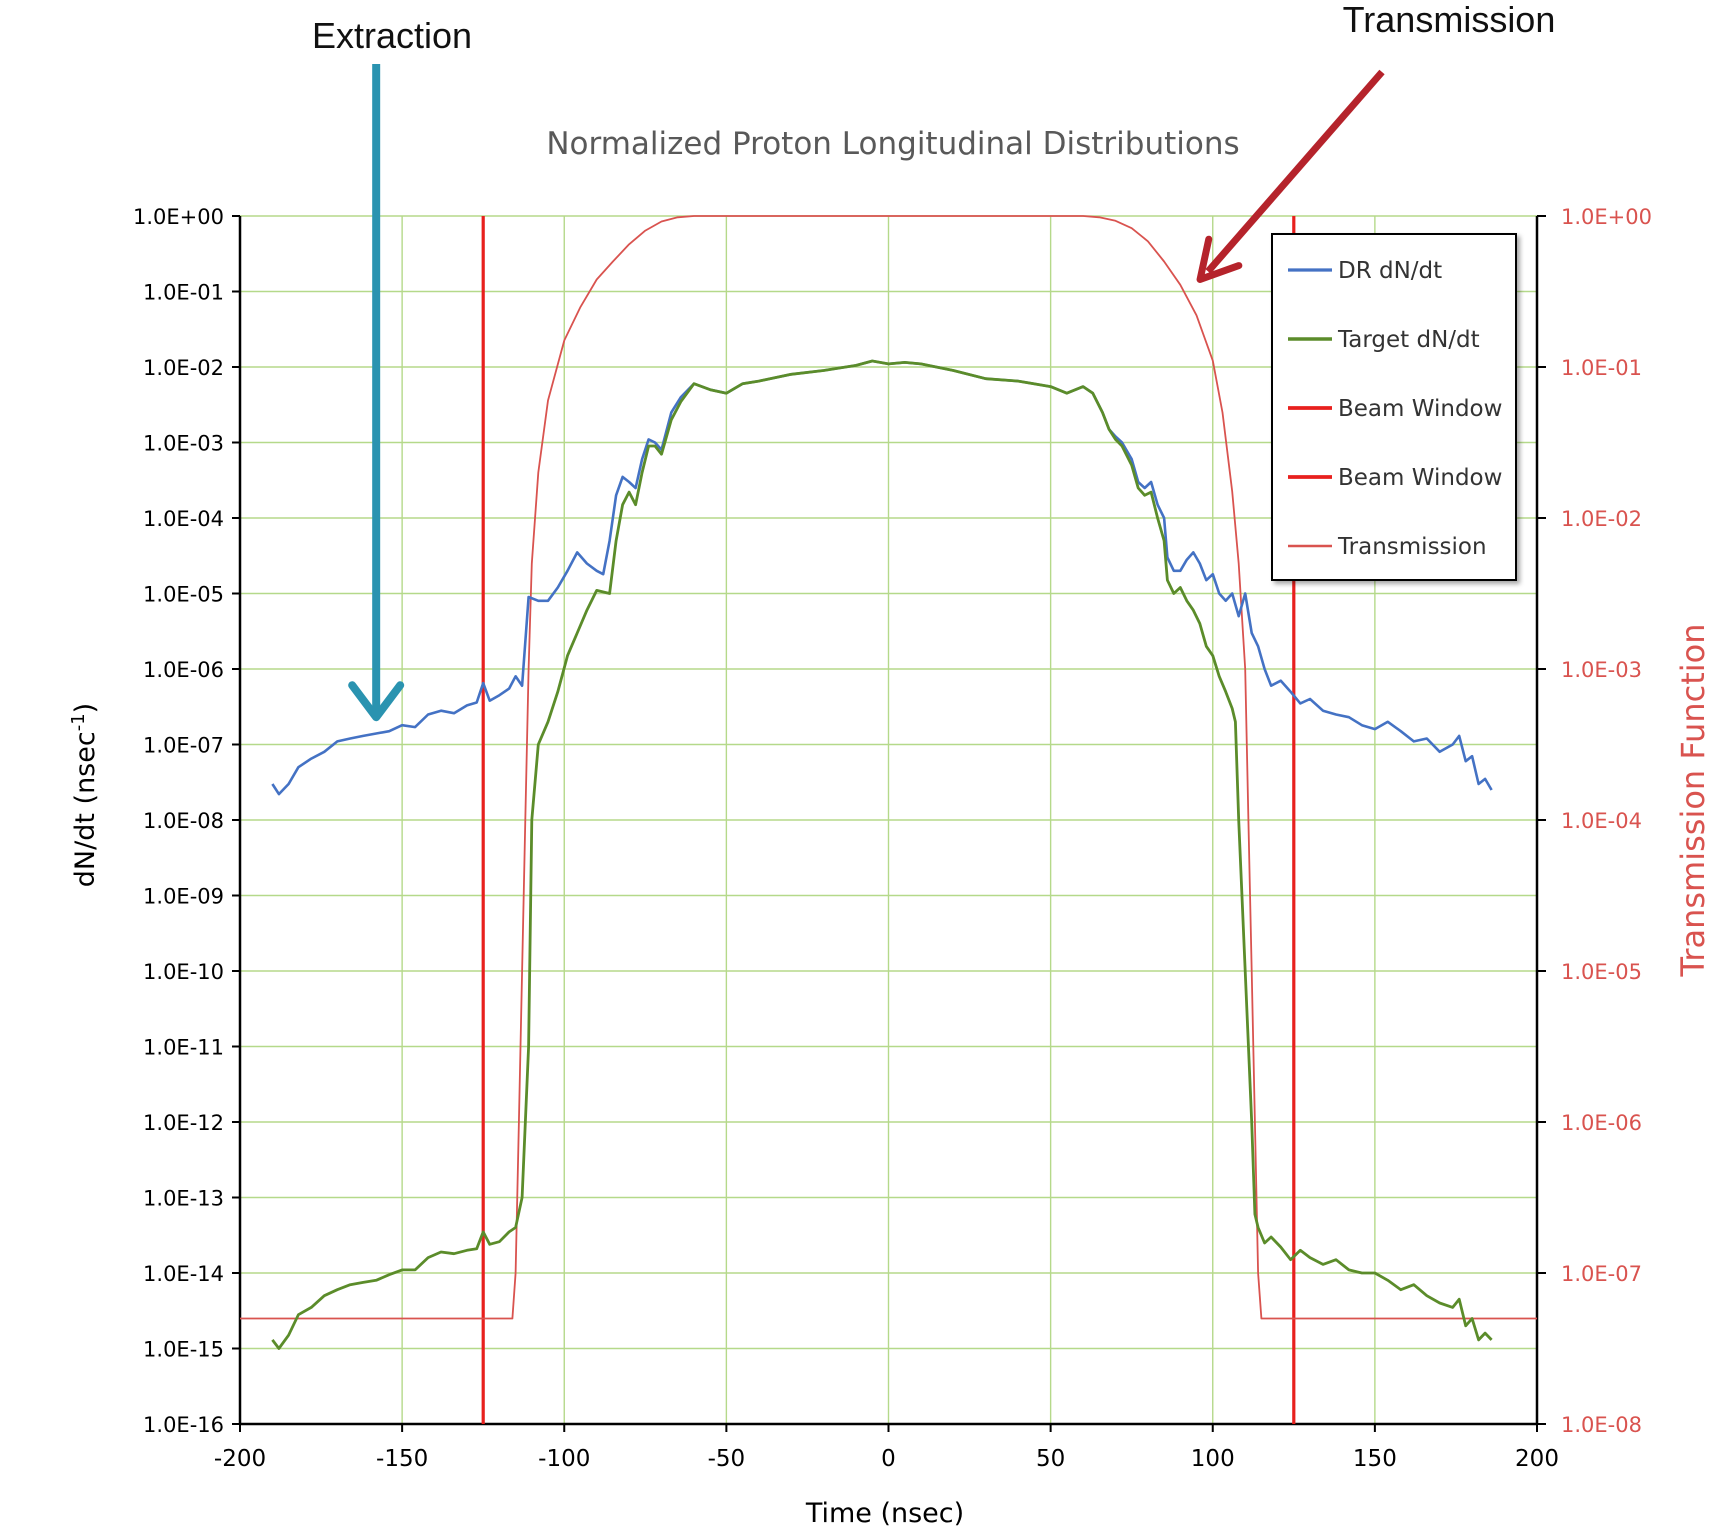 This screenshot has width=1726, height=1526. I want to click on legend-label: Target dN/dt, so click(1408, 340).